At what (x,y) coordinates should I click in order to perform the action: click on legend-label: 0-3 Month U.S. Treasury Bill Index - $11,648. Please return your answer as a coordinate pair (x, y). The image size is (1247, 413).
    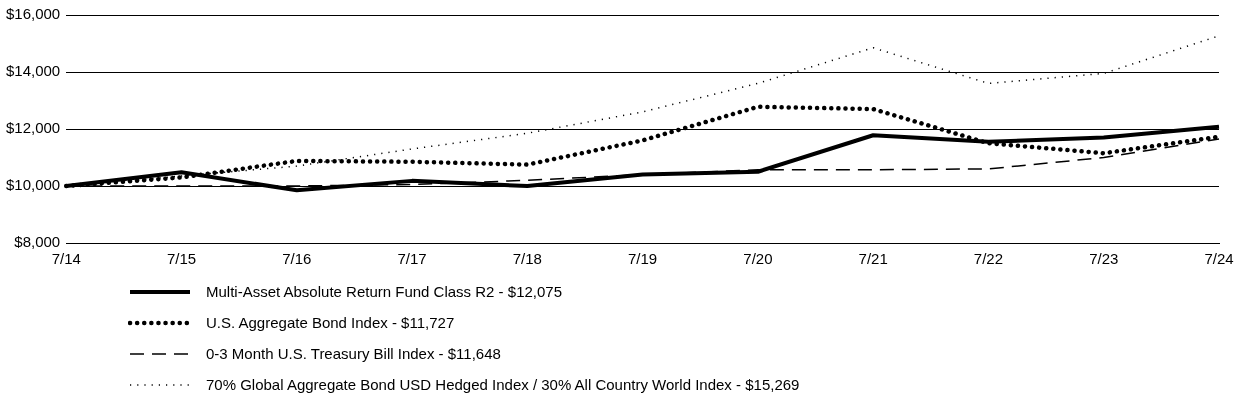
    Looking at the image, I should click on (353, 353).